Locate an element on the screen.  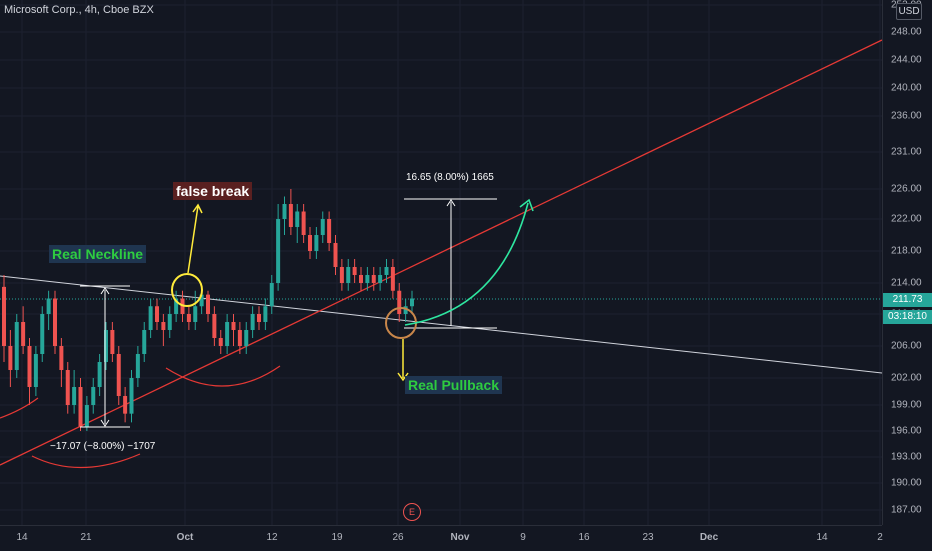
price-tick-label: 218.00 is located at coordinates (906, 251).